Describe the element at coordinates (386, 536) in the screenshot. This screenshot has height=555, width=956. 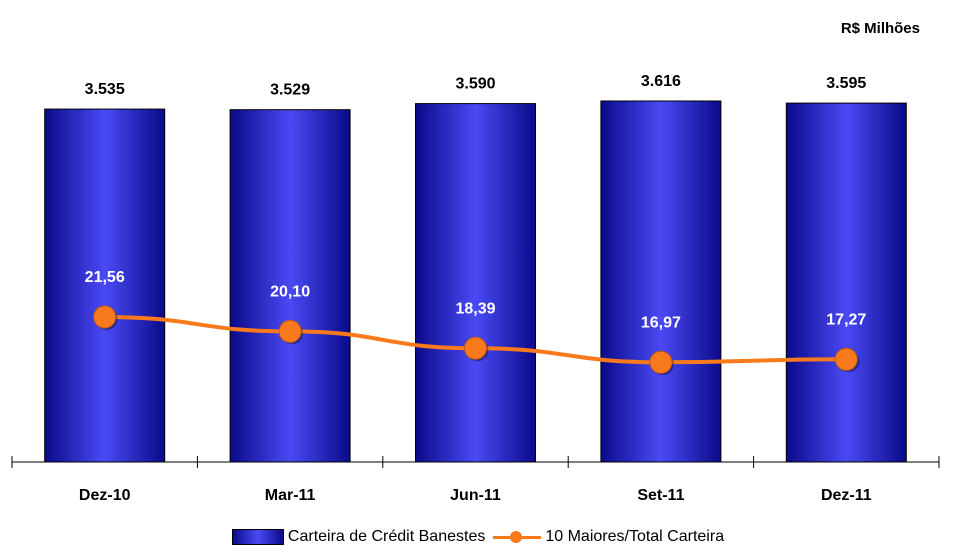
I see `legend-bar-label: Carteira de Crédit Banestes` at that location.